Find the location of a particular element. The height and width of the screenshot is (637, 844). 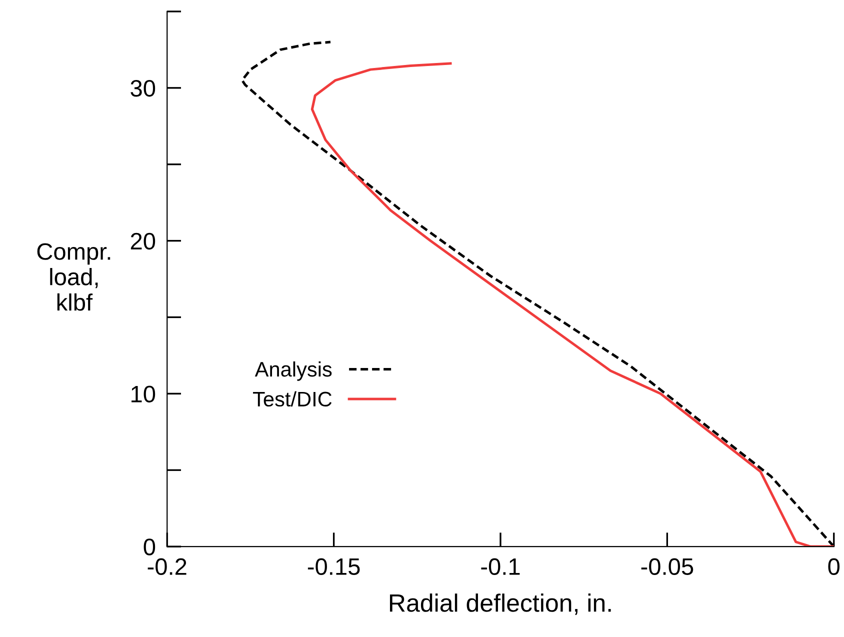

x-tick-label: -0.2 is located at coordinates (167, 566).